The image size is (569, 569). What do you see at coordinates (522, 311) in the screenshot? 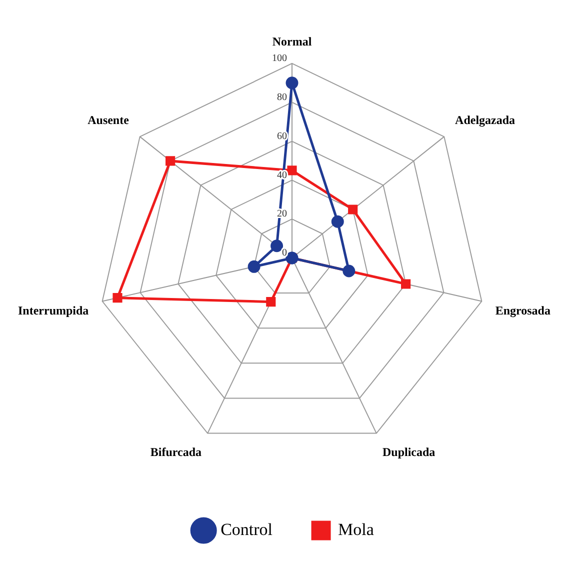
I see `spoke-label: Engrosada` at bounding box center [522, 311].